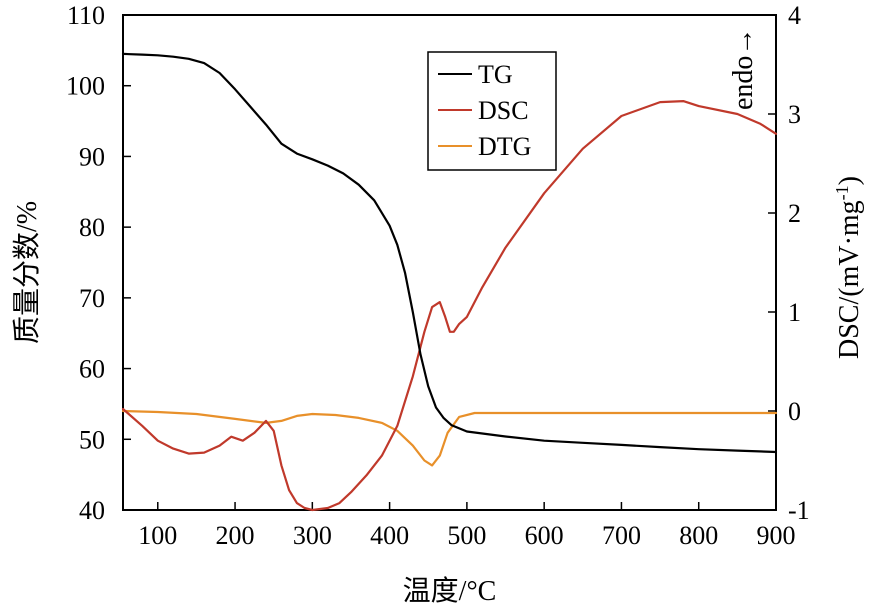 This screenshot has height=610, width=873. I want to click on x-tick-label: 200, so click(235, 535).